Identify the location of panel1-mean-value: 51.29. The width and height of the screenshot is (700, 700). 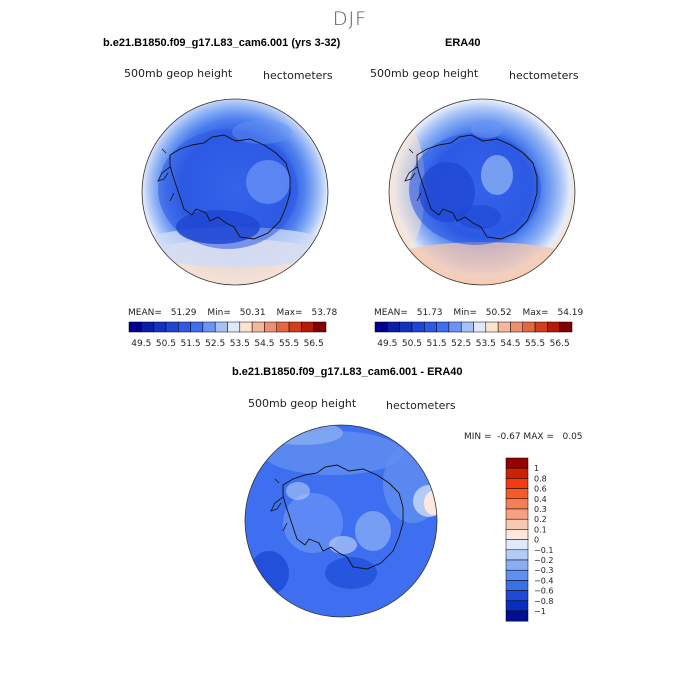
(183, 313).